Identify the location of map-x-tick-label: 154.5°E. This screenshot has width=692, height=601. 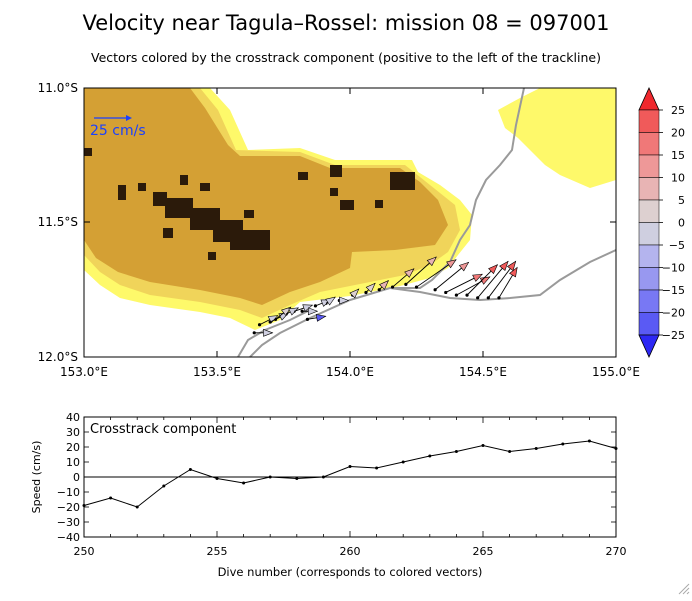
(483, 372).